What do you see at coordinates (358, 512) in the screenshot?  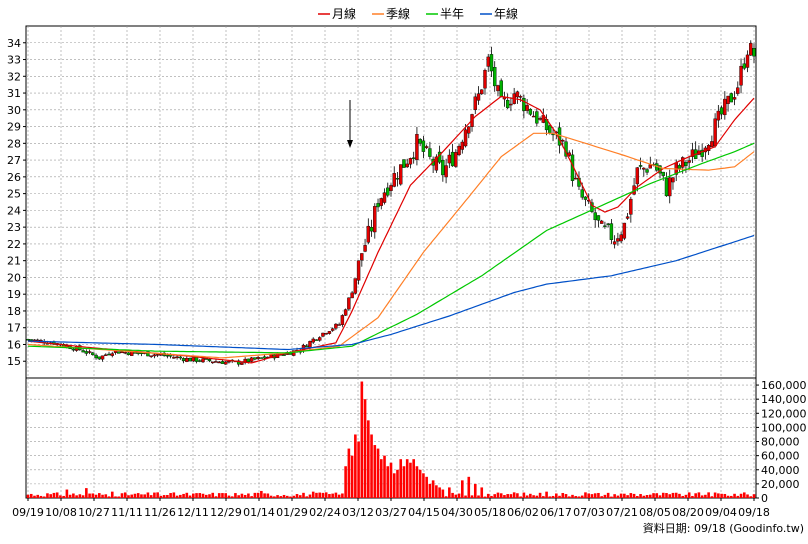 I see `date-tick-label: 03/12` at bounding box center [358, 512].